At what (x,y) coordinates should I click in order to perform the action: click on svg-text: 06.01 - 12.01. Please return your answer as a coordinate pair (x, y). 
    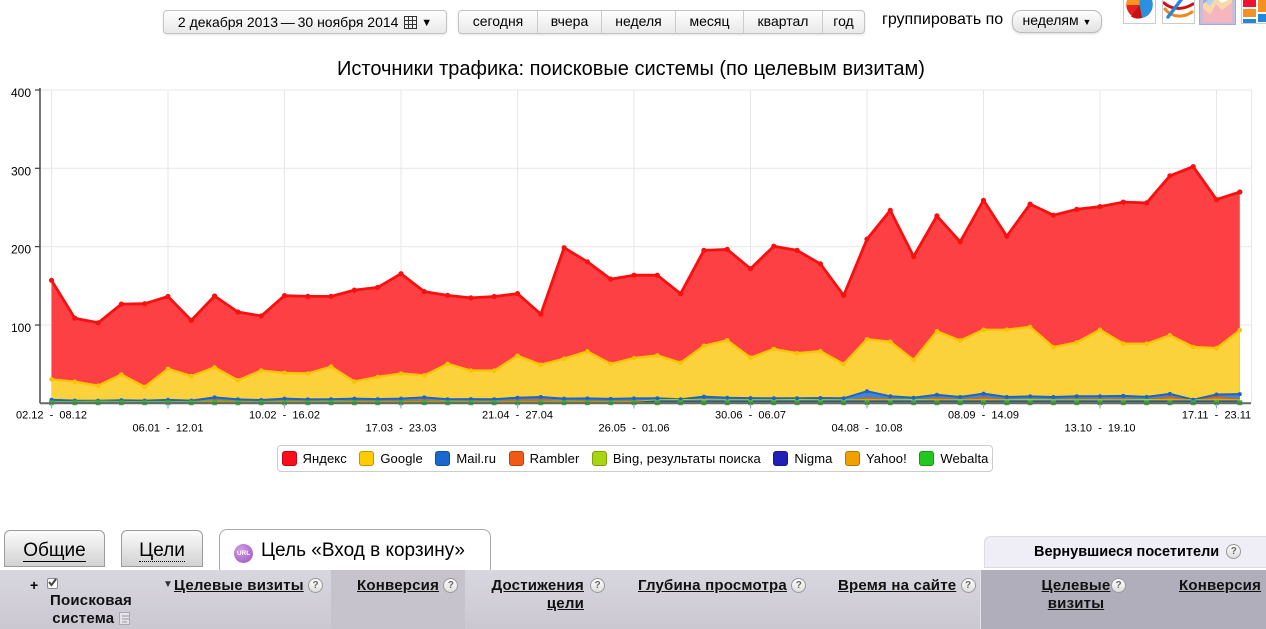
    Looking at the image, I should click on (168, 428).